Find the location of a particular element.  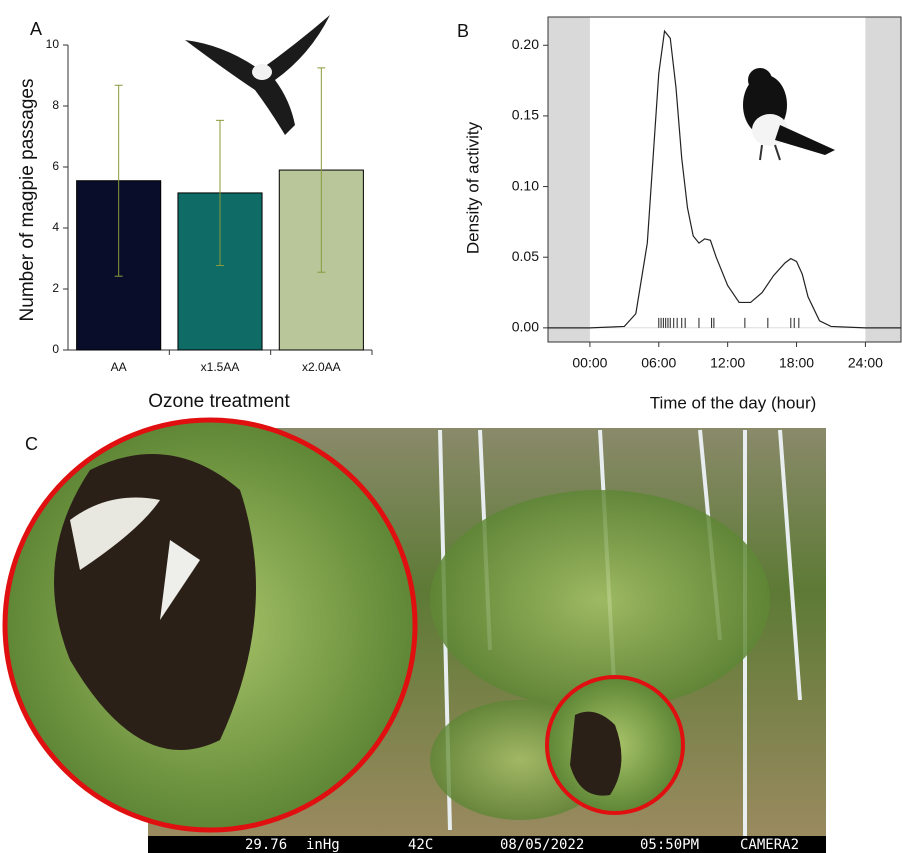

y-tick-label: 0.15 is located at coordinates (525, 115).